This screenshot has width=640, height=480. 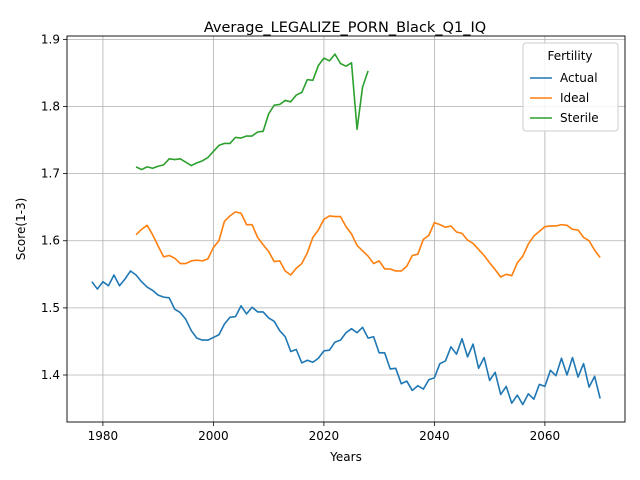 I want to click on y-axis-label: Score(1-3), so click(x=21, y=229).